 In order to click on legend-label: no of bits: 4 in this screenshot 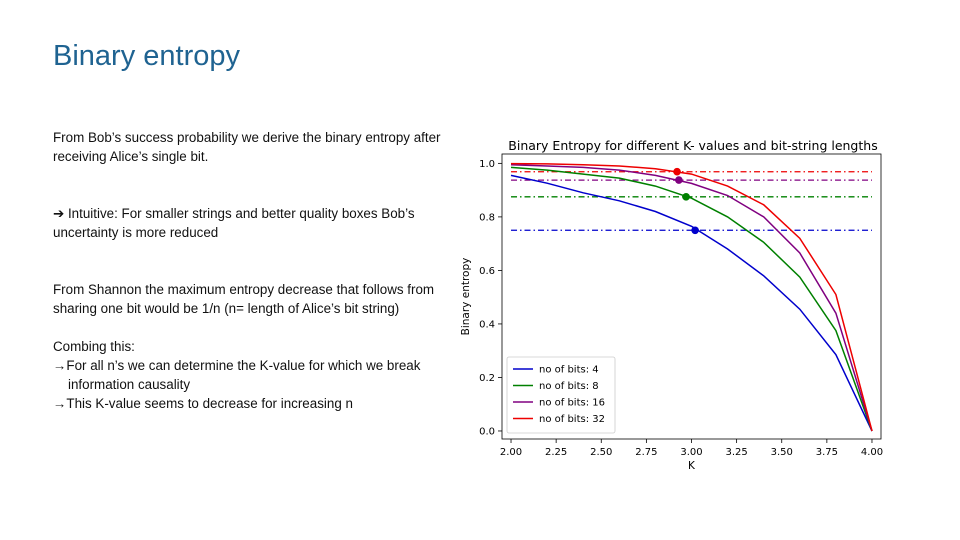, I will do `click(569, 370)`.